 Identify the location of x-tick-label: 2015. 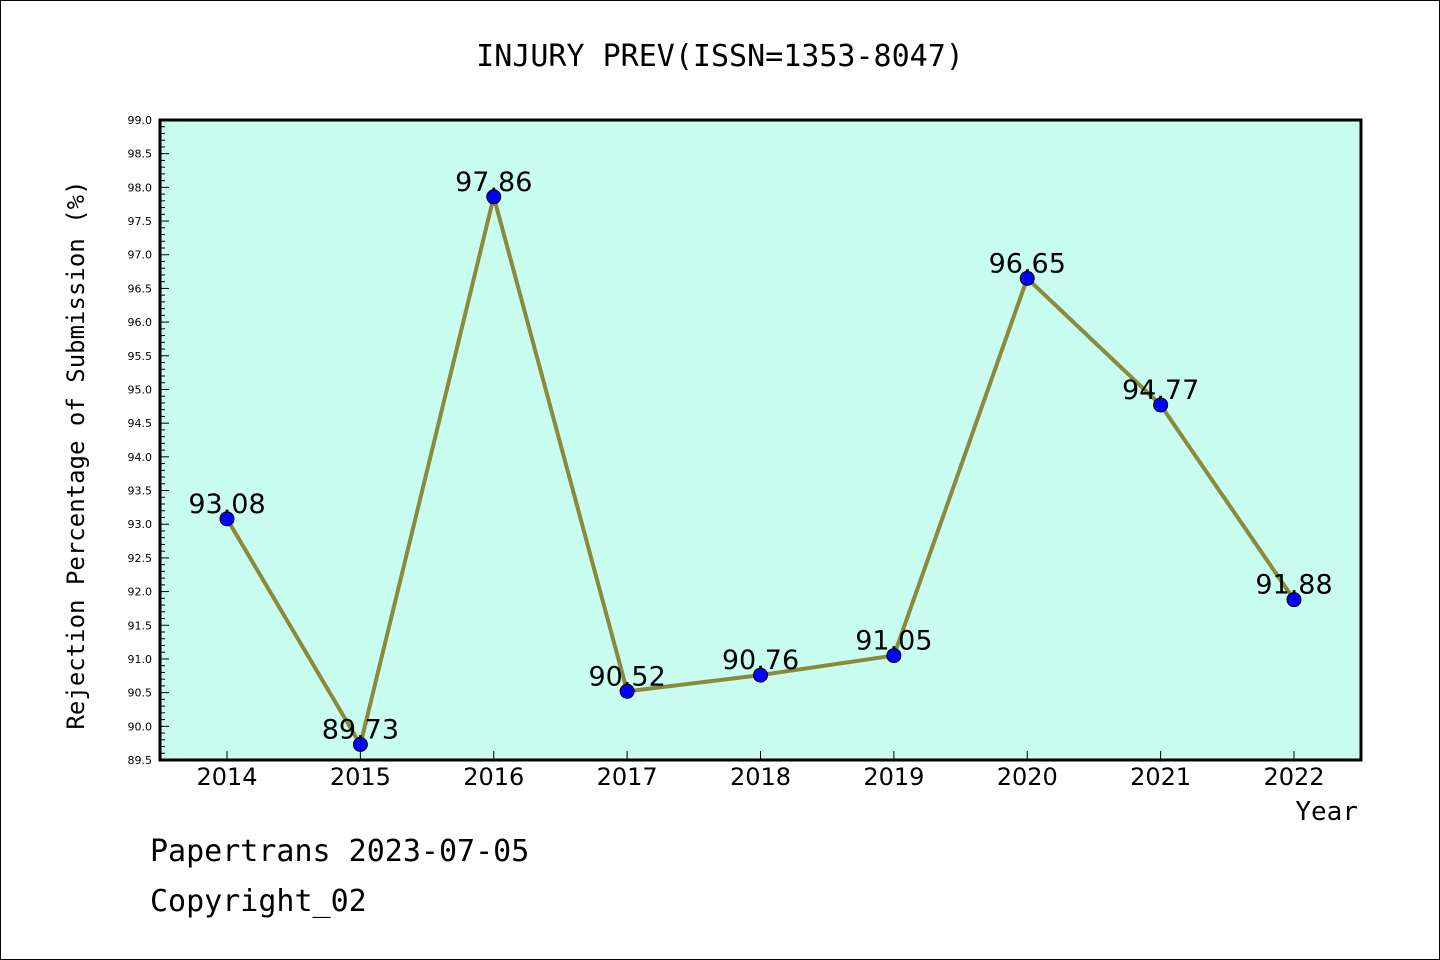
(360, 777).